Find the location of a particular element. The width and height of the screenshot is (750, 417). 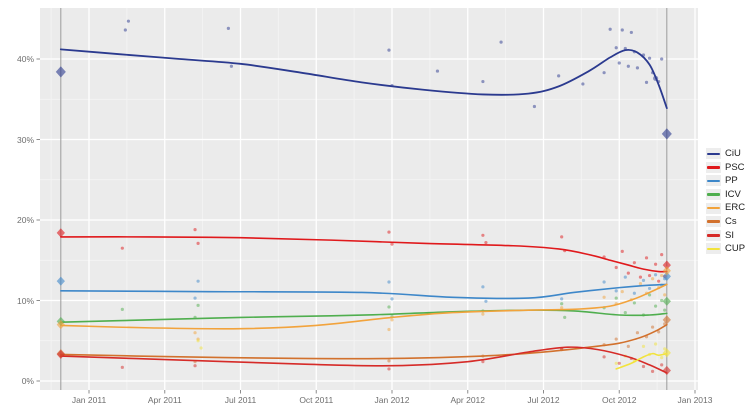

legend-key-psc is located at coordinates (713, 167).